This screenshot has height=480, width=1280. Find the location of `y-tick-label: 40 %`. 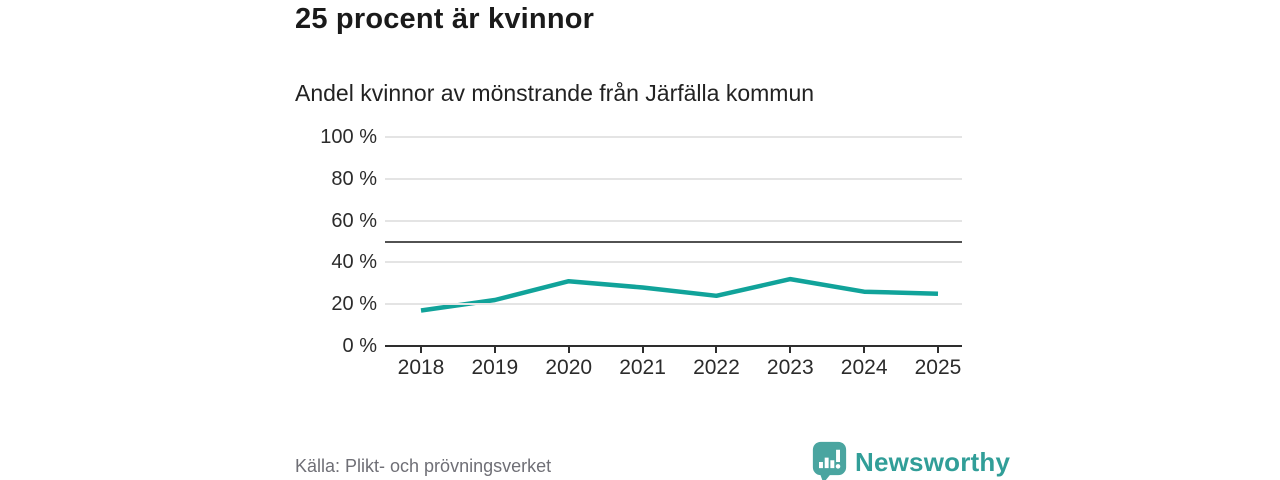

y-tick-label: 40 % is located at coordinates (354, 262).